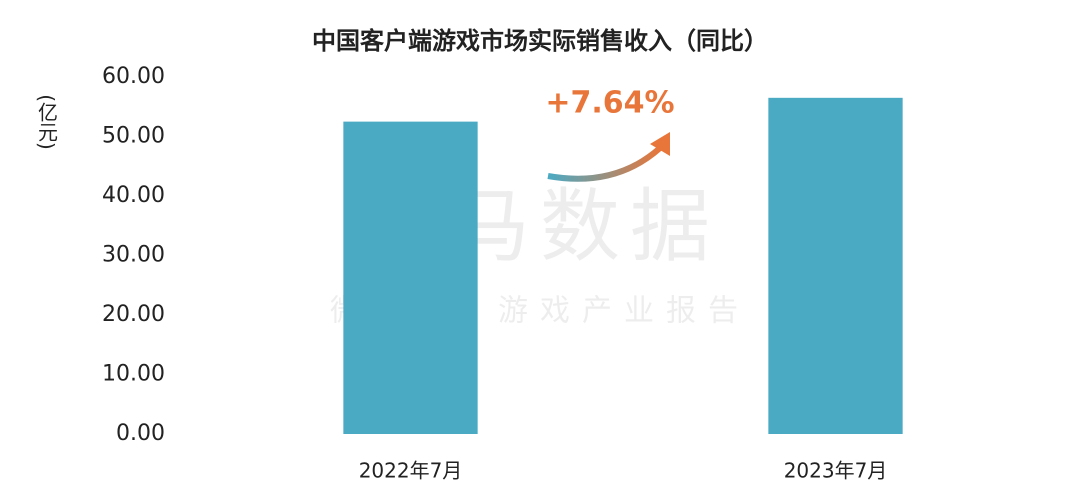  What do you see at coordinates (133, 374) in the screenshot?
I see `y-tick-label: 10.00` at bounding box center [133, 374].